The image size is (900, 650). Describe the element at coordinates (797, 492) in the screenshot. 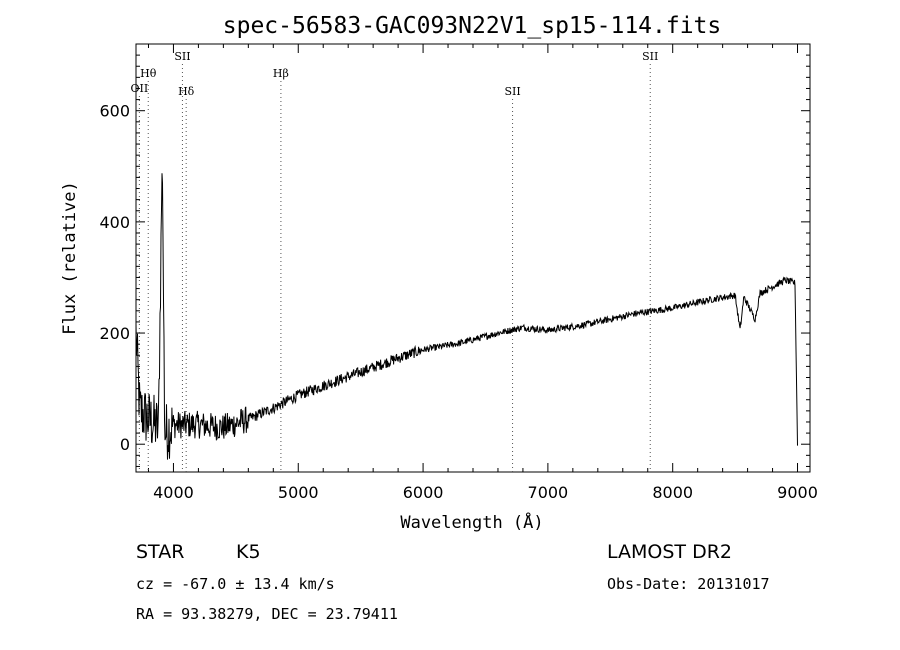

I see `x-tick-label: 9000` at that location.